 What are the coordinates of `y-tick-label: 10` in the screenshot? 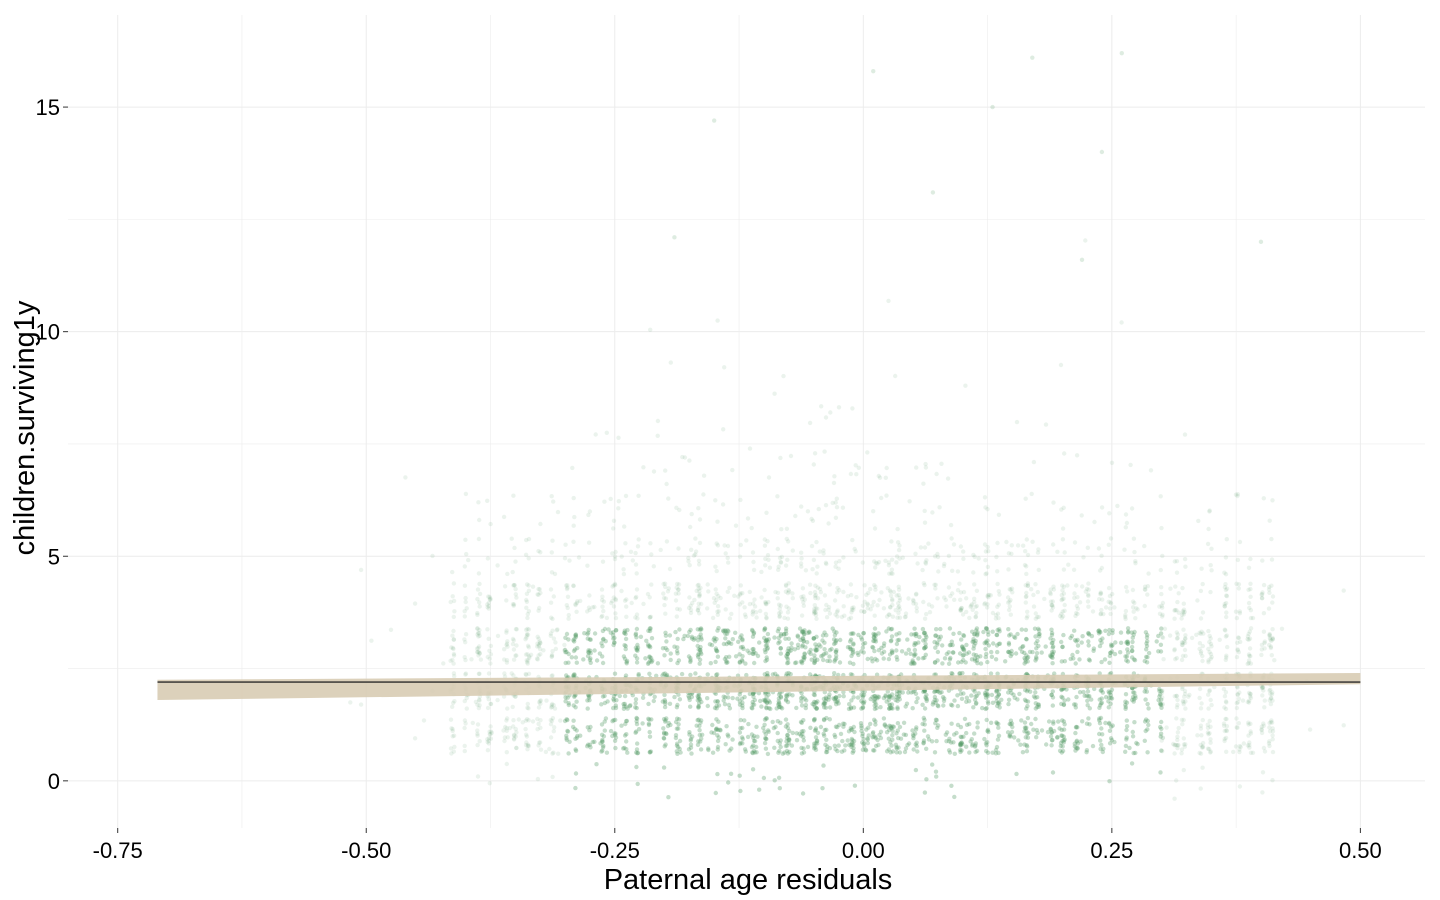 It's located at (48, 332).